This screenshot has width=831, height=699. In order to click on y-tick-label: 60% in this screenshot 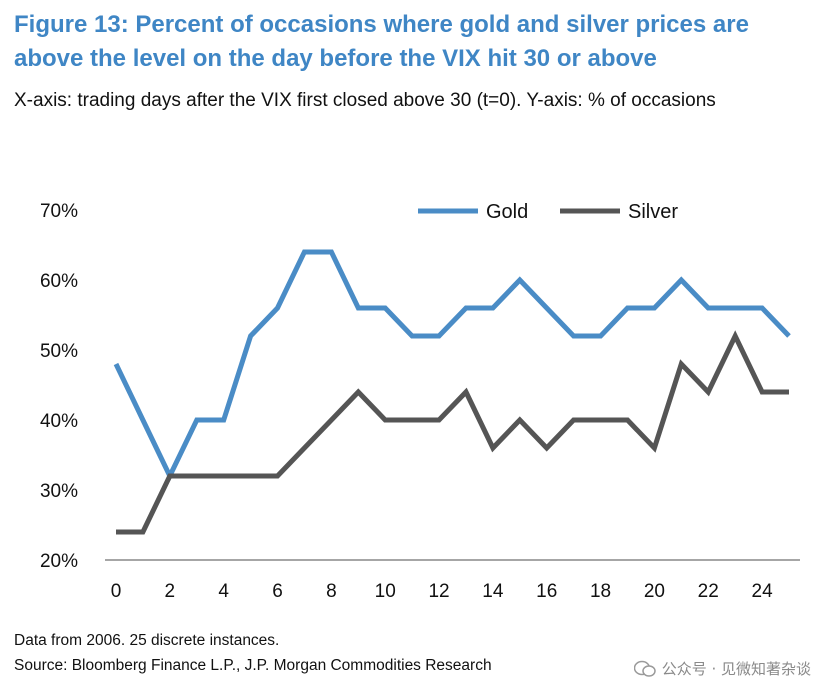, I will do `click(59, 281)`.